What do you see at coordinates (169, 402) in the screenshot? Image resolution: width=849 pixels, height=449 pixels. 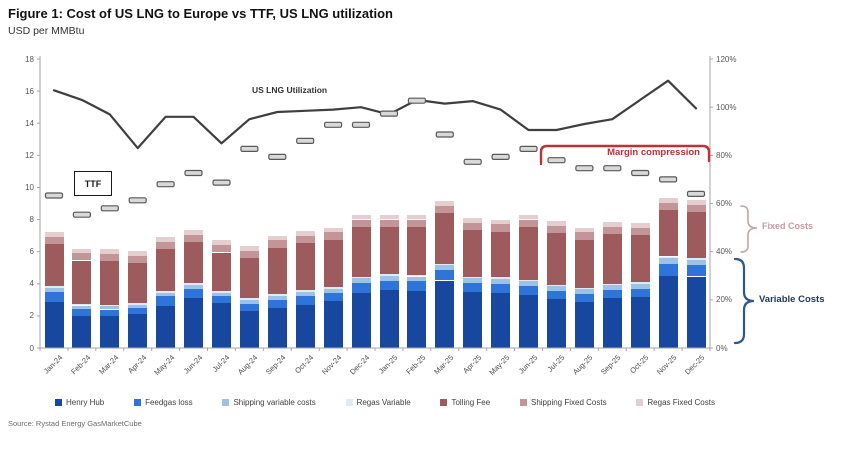 I see `legend-label: Feedgas loss` at bounding box center [169, 402].